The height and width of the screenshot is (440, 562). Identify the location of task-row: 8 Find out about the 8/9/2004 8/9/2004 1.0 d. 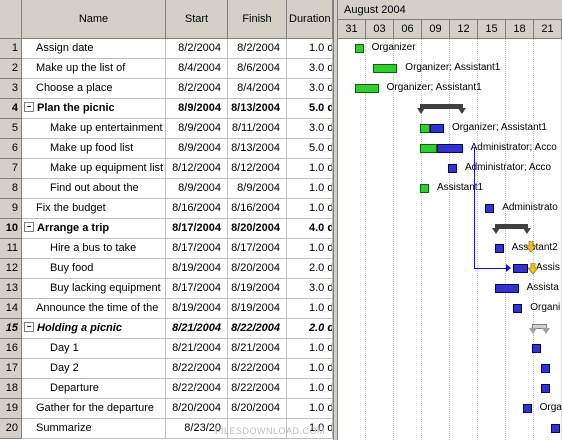
(166, 189).